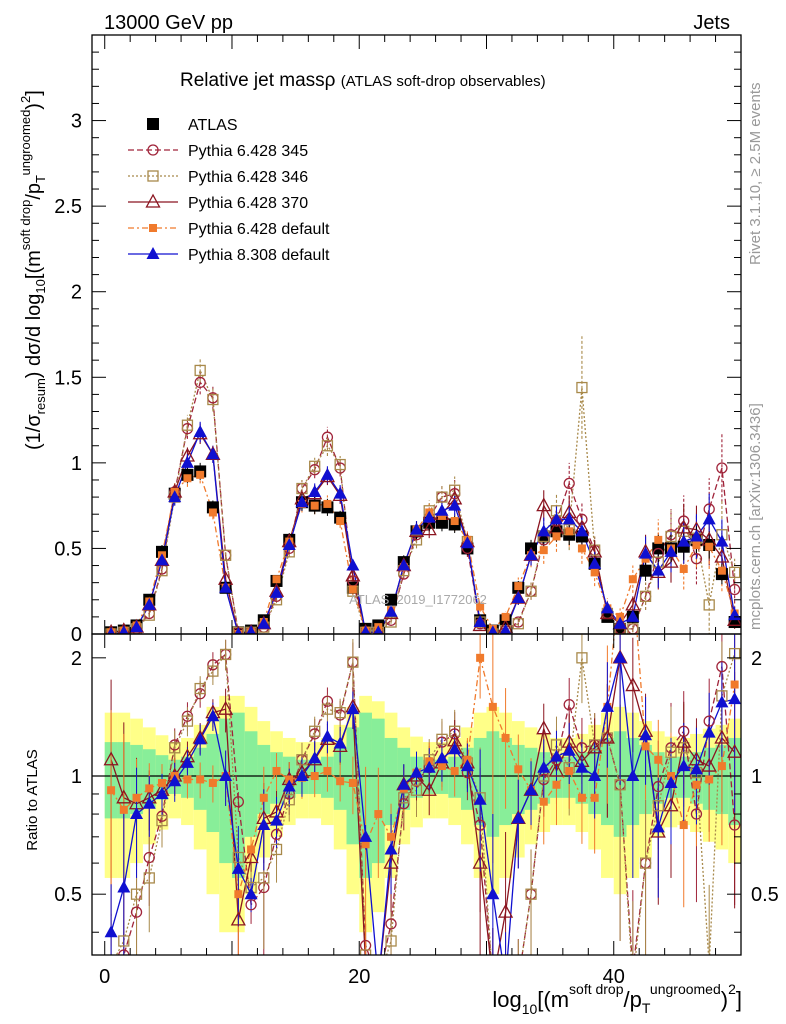 This screenshot has height=1024, width=786. What do you see at coordinates (32, 799) in the screenshot?
I see `ratio-y-axis-label: Ratio to ATLAS` at bounding box center [32, 799].